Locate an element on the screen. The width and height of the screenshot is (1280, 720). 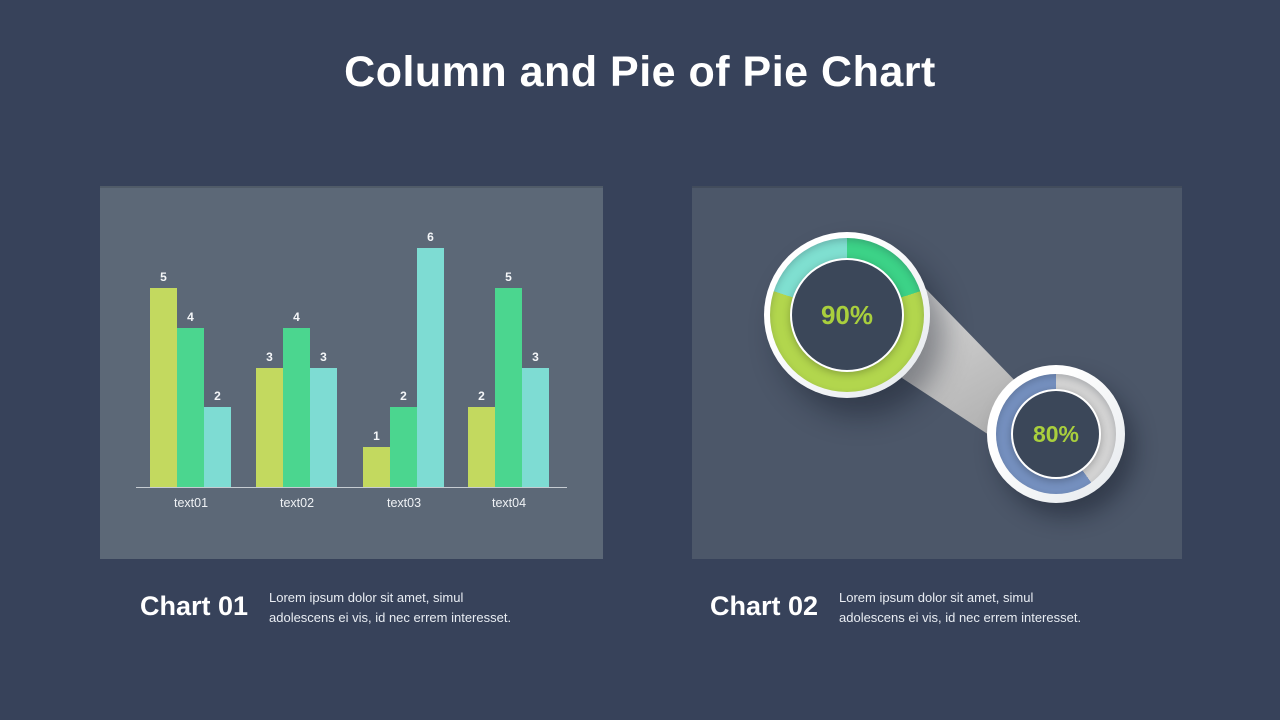
bar-group: 3 4 3 is located at coordinates (296, 398).